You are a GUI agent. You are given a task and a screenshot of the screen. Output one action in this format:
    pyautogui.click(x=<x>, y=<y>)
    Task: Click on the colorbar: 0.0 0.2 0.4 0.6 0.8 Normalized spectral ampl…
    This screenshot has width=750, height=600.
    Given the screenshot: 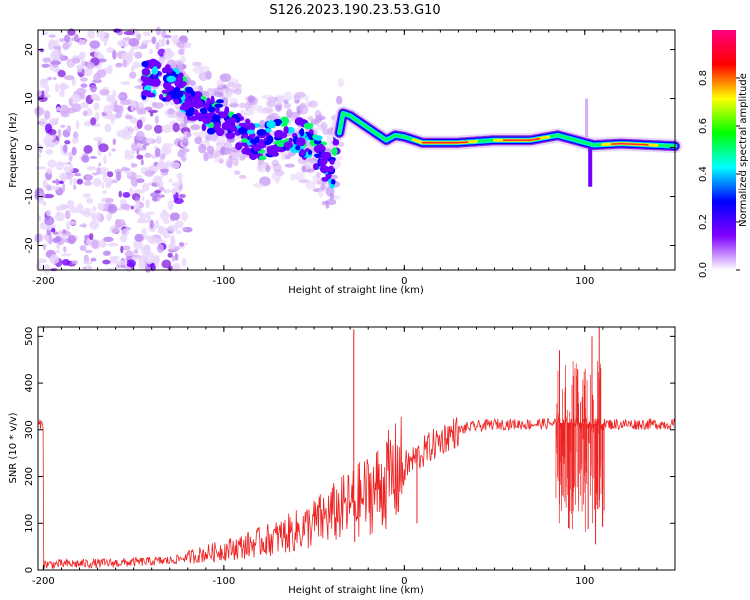 What is the action you would take?
    pyautogui.click(x=723, y=154)
    